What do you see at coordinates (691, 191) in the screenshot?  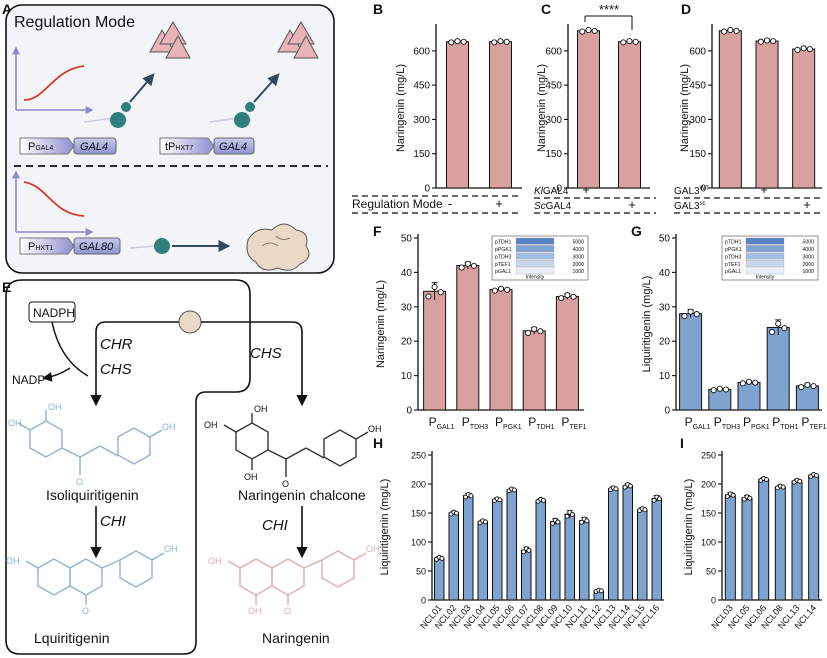 I see `condition-label: GAL3WT` at bounding box center [691, 191].